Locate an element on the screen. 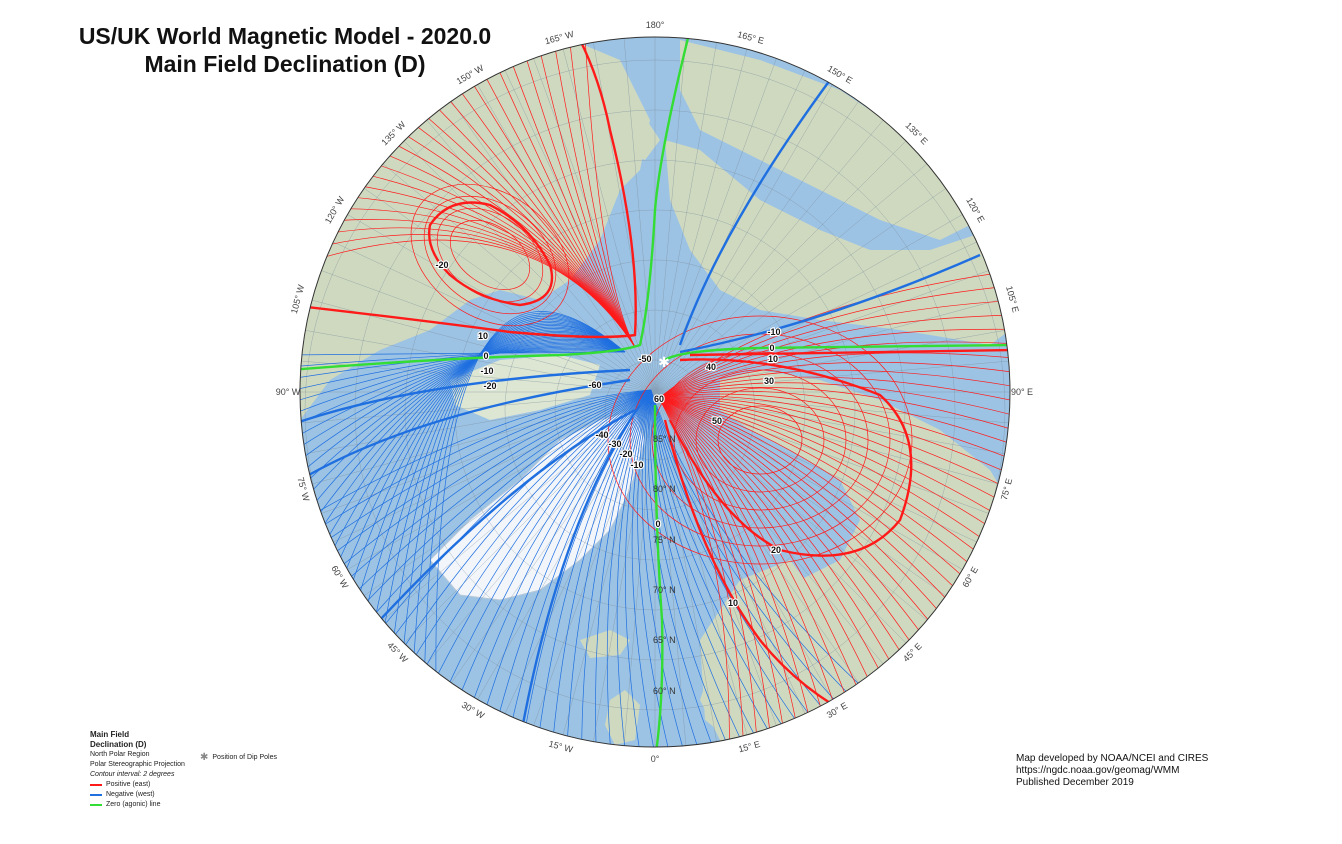 This screenshot has height=844, width=1342. parallel-circle is located at coordinates (655, 410).